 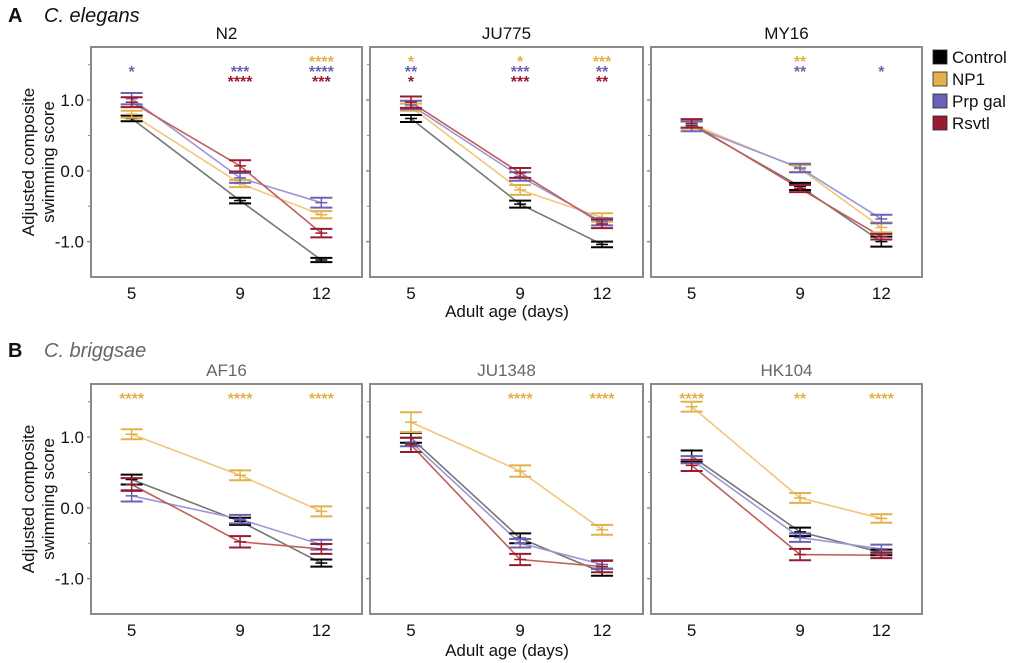 What do you see at coordinates (786, 33) in the screenshot?
I see `panel-title: MY16` at bounding box center [786, 33].